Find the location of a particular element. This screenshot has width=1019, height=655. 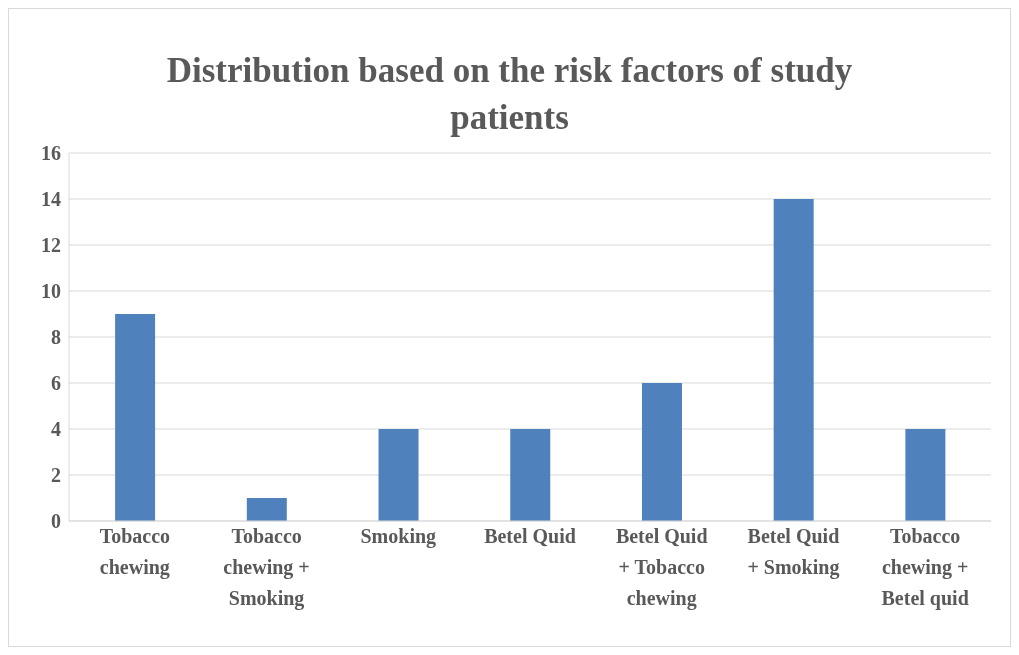

y-tick-label: 10 is located at coordinates (51, 291).